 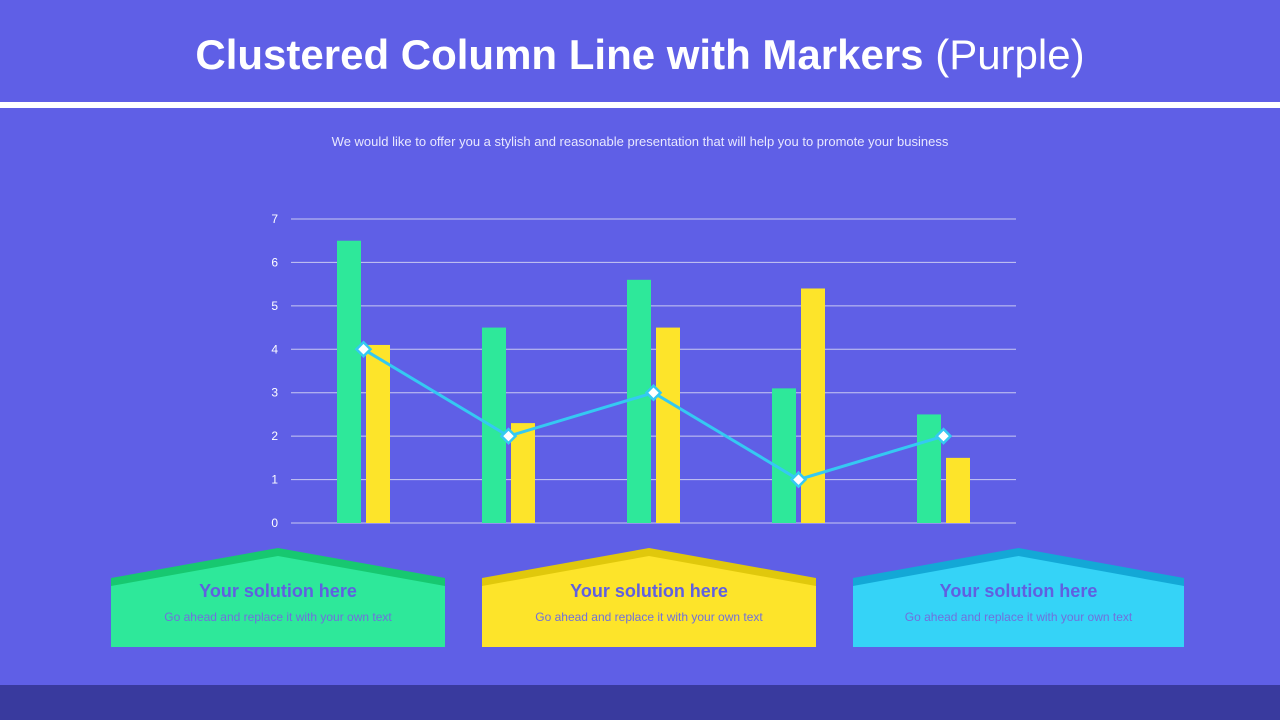 What do you see at coordinates (1018, 591) in the screenshot?
I see `card-3-title: Your solution here` at bounding box center [1018, 591].